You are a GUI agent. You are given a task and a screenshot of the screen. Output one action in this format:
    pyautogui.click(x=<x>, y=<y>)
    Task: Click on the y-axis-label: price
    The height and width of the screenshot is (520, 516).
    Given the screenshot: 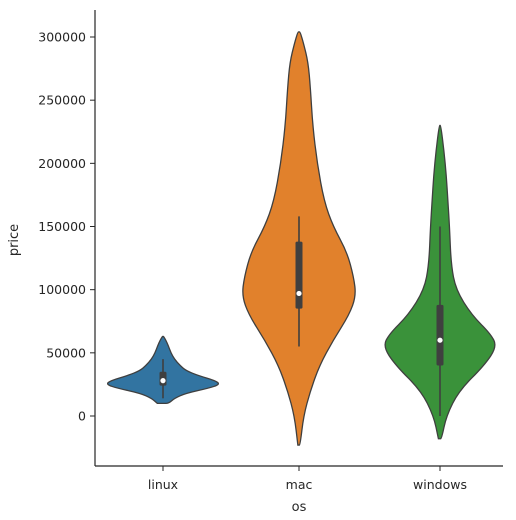 What is the action you would take?
    pyautogui.click(x=14, y=240)
    